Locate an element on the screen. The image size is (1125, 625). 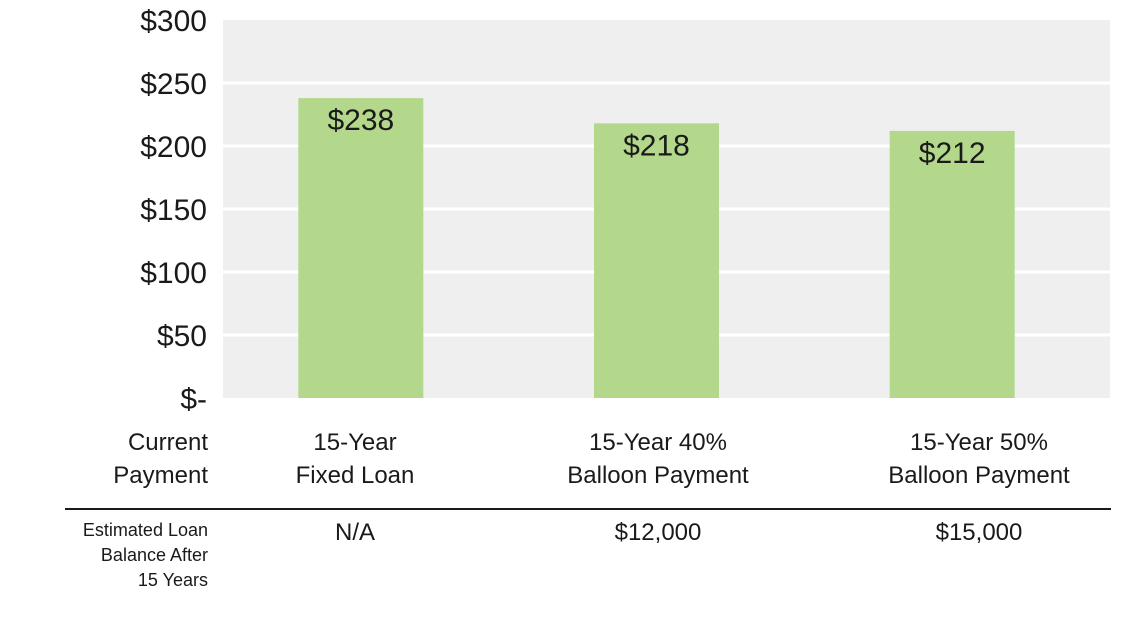
bar-value-label: $212 is located at coordinates (952, 153).